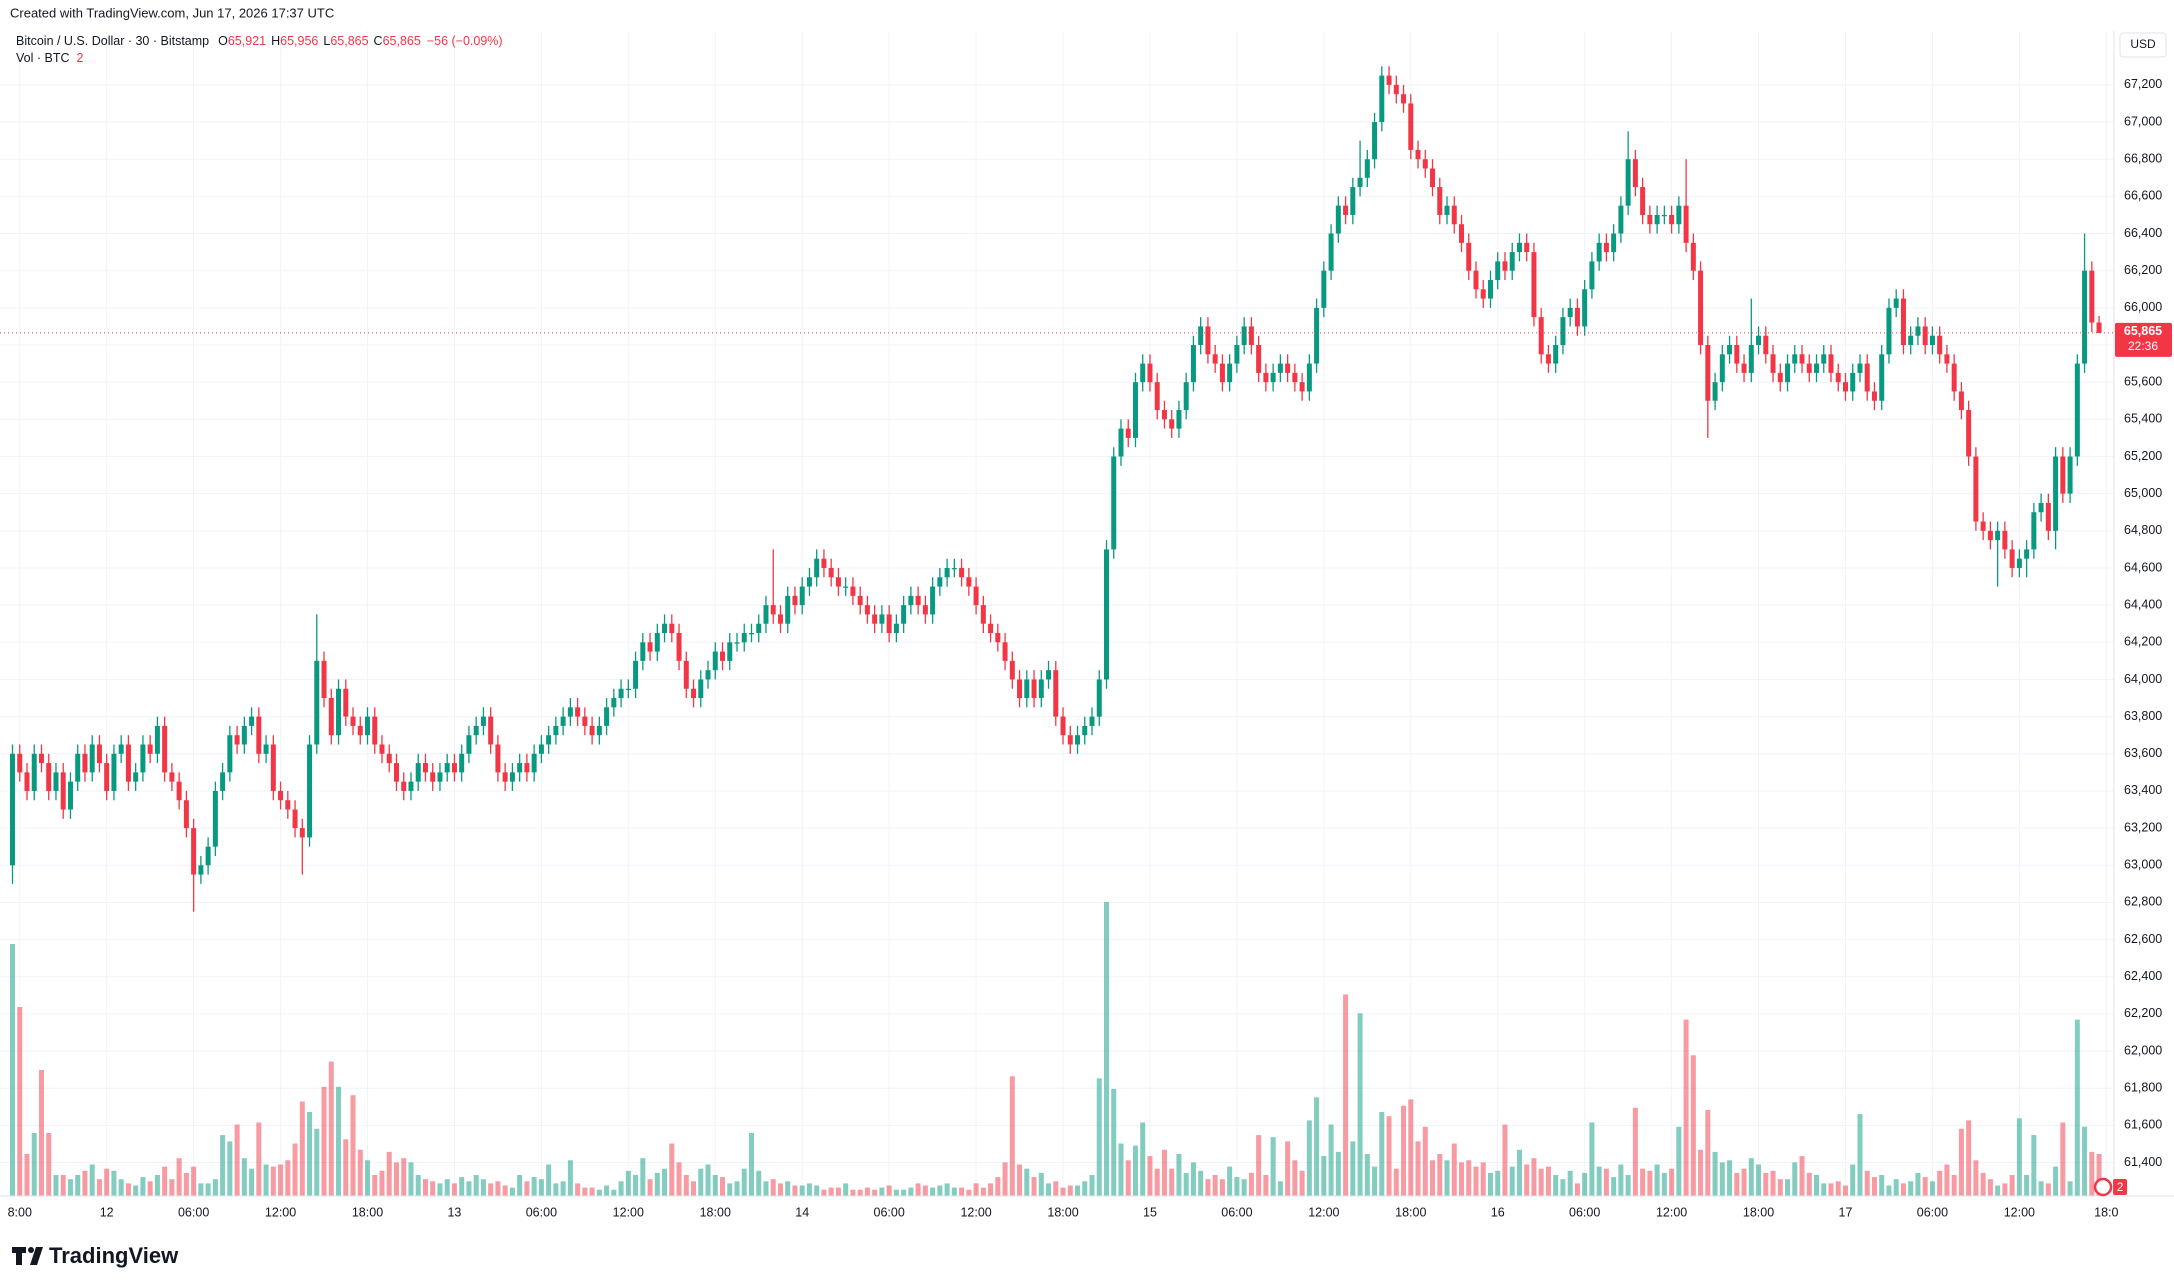  I want to click on currency: USD, so click(2143, 44).